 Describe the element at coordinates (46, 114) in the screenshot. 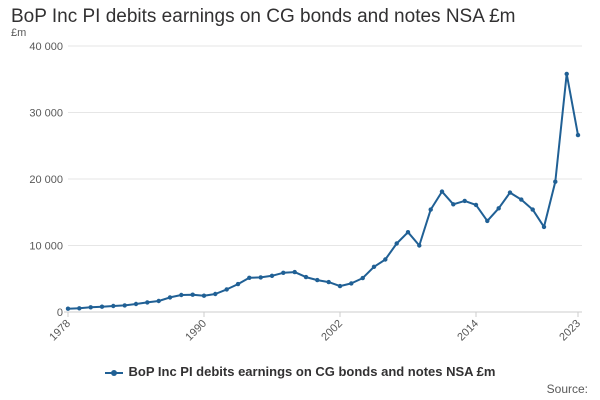

I see `y-tick-label: 30 000` at that location.